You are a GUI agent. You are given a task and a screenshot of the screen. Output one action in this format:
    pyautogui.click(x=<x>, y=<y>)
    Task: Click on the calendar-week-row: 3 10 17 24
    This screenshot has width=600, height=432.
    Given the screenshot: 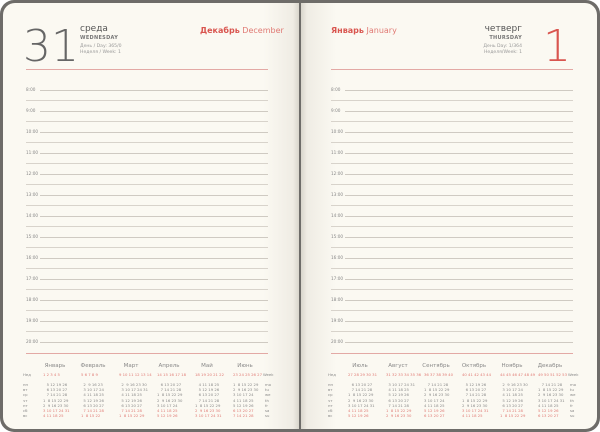 What is the action you would take?
    pyautogui.click(x=92, y=390)
    